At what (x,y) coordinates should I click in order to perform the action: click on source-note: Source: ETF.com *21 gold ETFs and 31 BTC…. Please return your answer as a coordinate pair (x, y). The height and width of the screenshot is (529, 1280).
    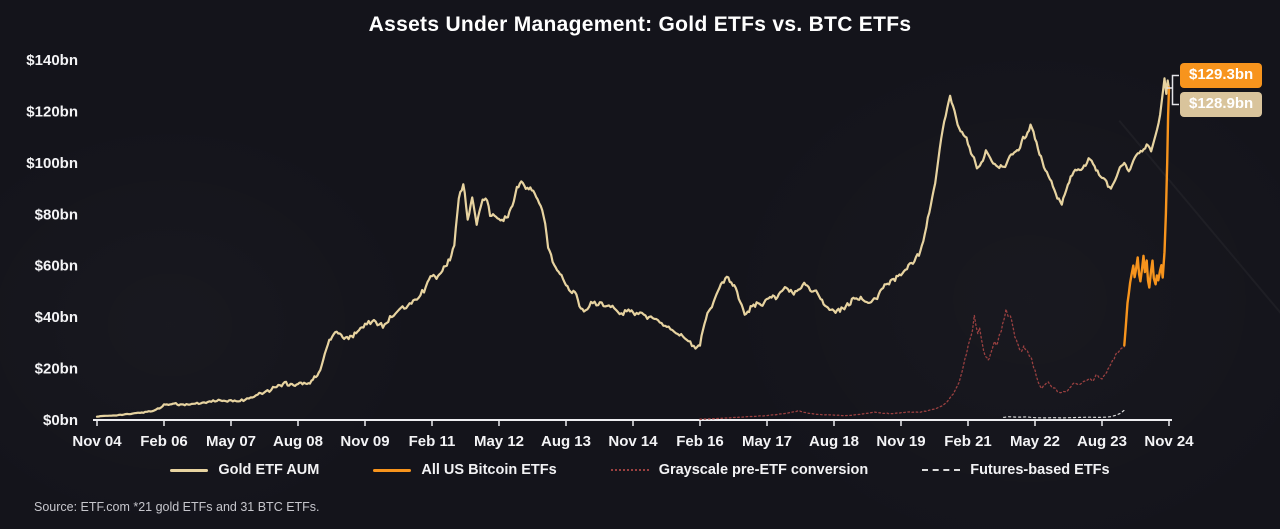
    Looking at the image, I should click on (177, 507).